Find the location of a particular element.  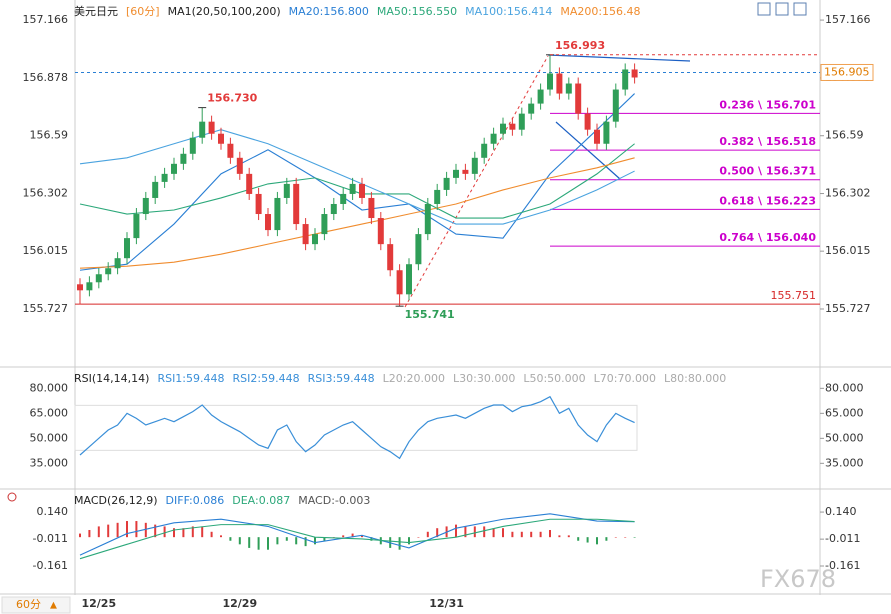

header-item: DEA:0.087 is located at coordinates (261, 500).